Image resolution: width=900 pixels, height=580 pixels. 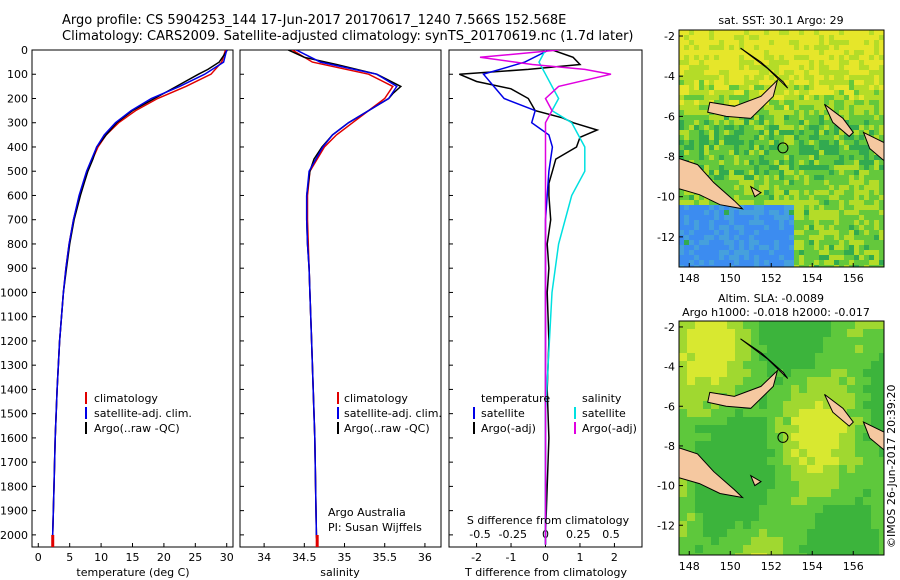 I want to click on series-s-satellite, so click(x=562, y=297).